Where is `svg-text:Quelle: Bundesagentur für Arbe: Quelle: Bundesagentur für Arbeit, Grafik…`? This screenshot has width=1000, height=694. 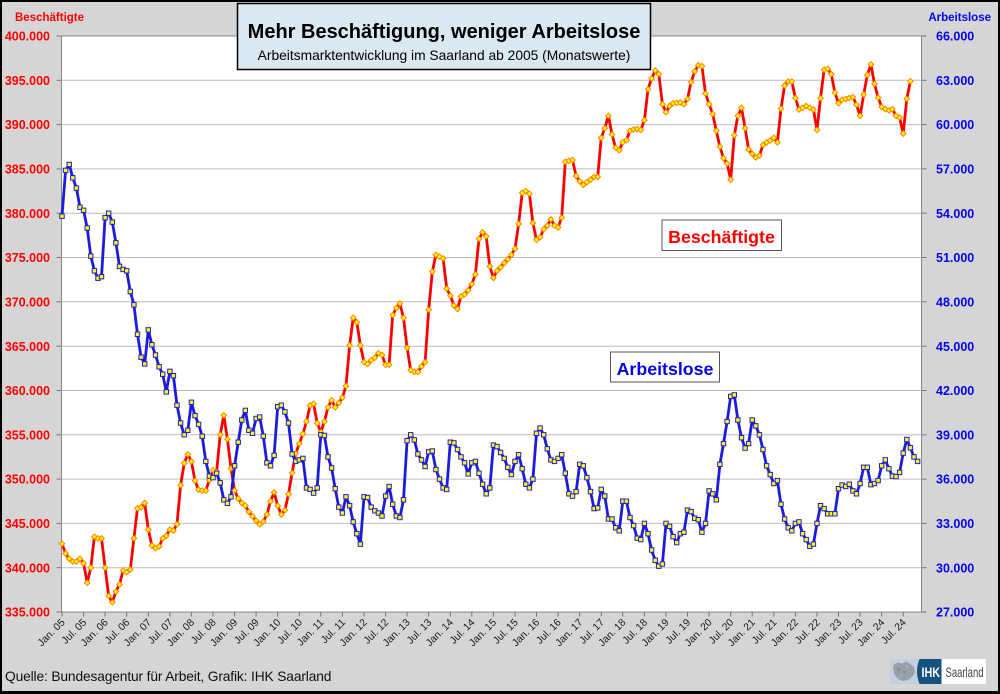 svg-text:Quelle: Bundesagentur für Arbe: Quelle: Bundesagentur für Arbeit, Grafik… is located at coordinates (168, 676).